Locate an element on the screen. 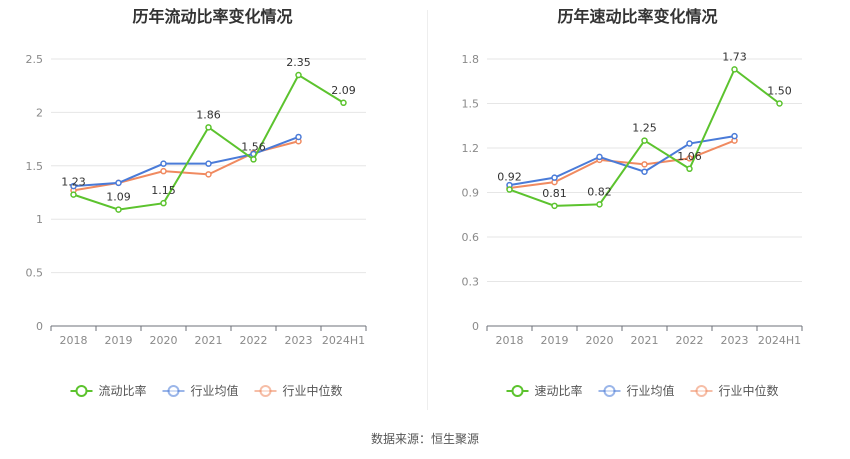  chart-title: 历年速动比率变化情况 is located at coordinates (637, 16).